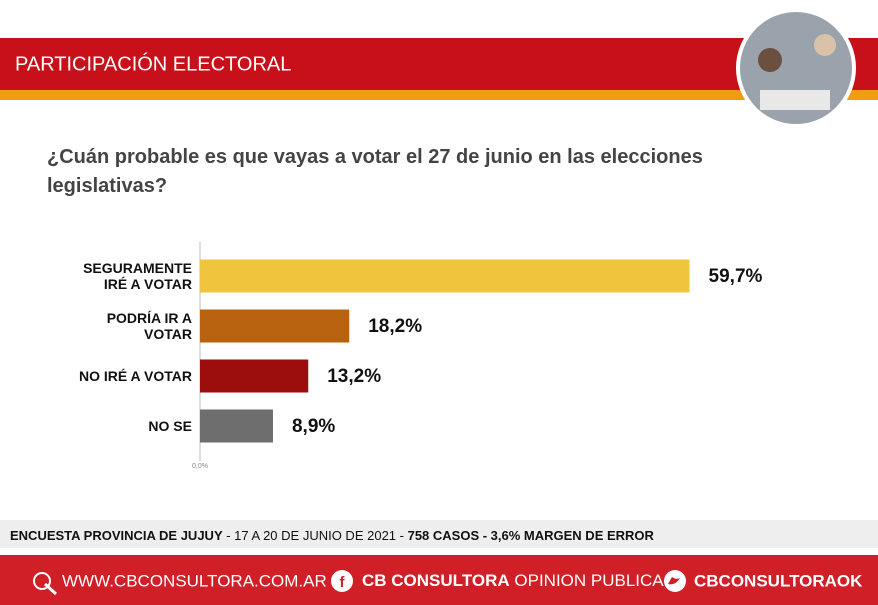  I want to click on value-label: 18,2%, so click(395, 326).